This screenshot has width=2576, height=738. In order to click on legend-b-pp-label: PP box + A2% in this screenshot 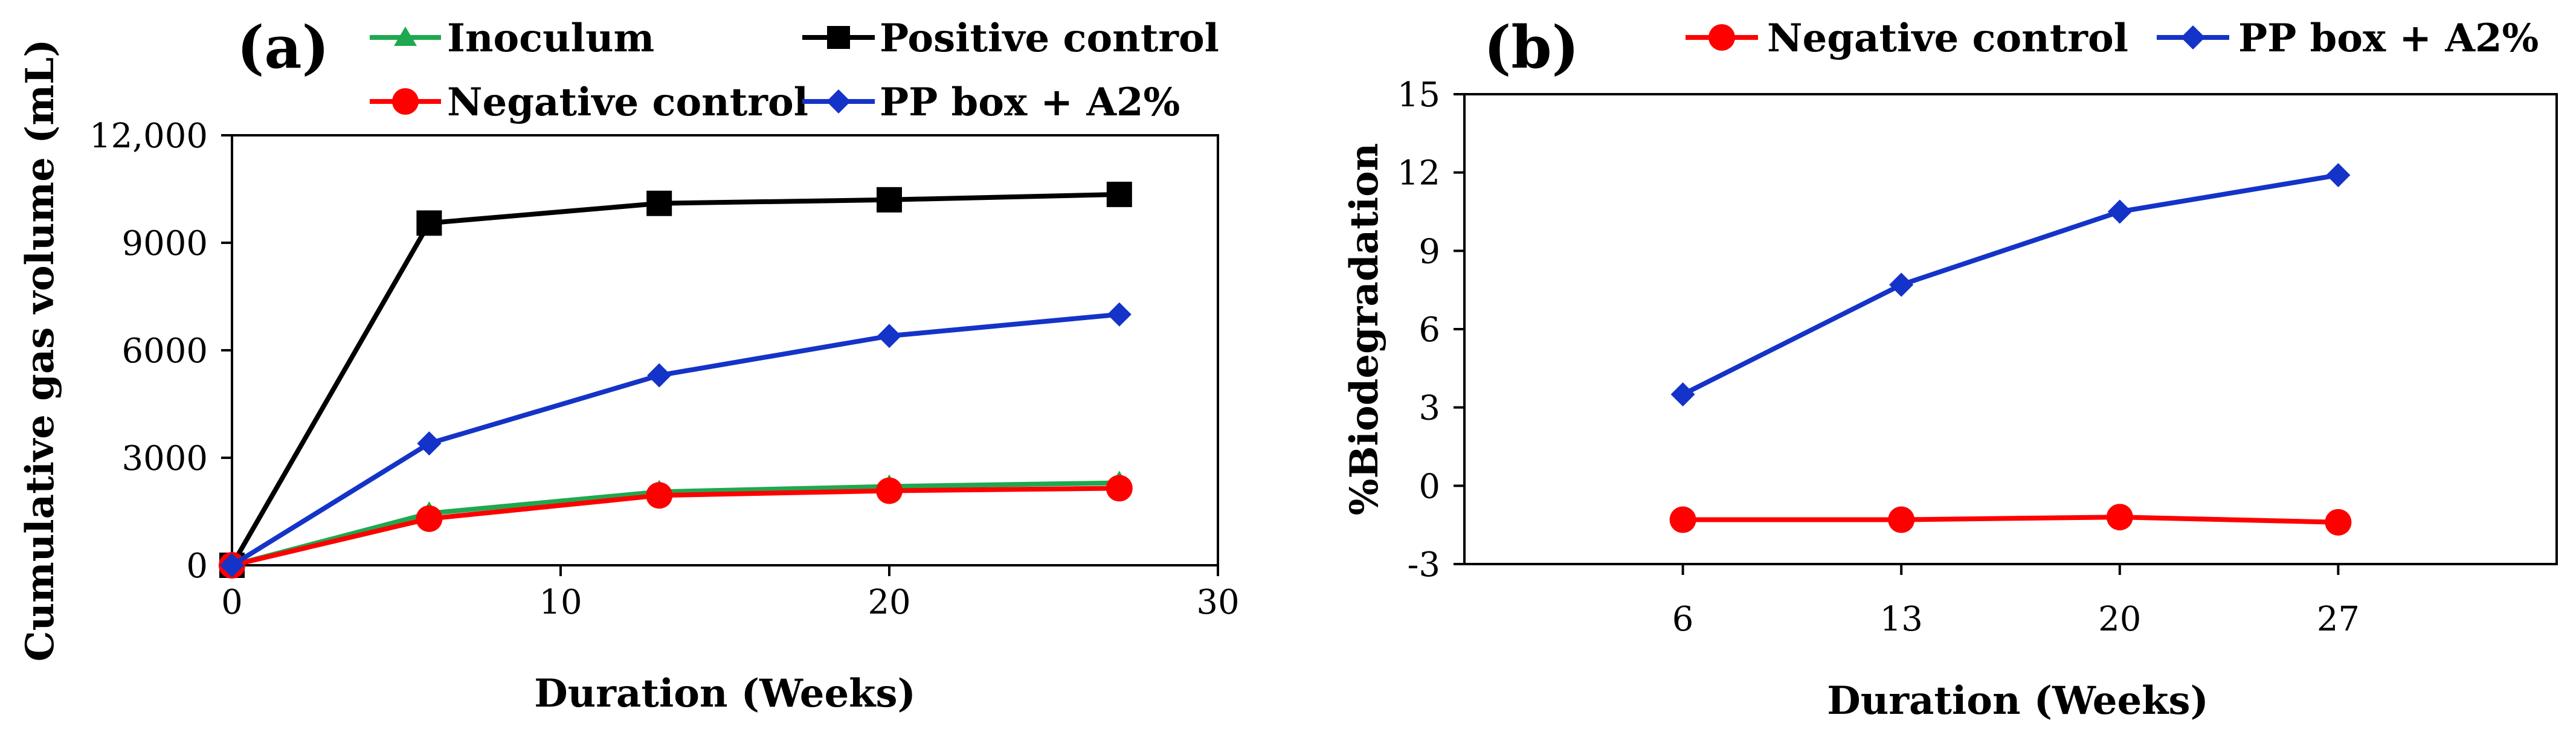, I will do `click(2388, 38)`.